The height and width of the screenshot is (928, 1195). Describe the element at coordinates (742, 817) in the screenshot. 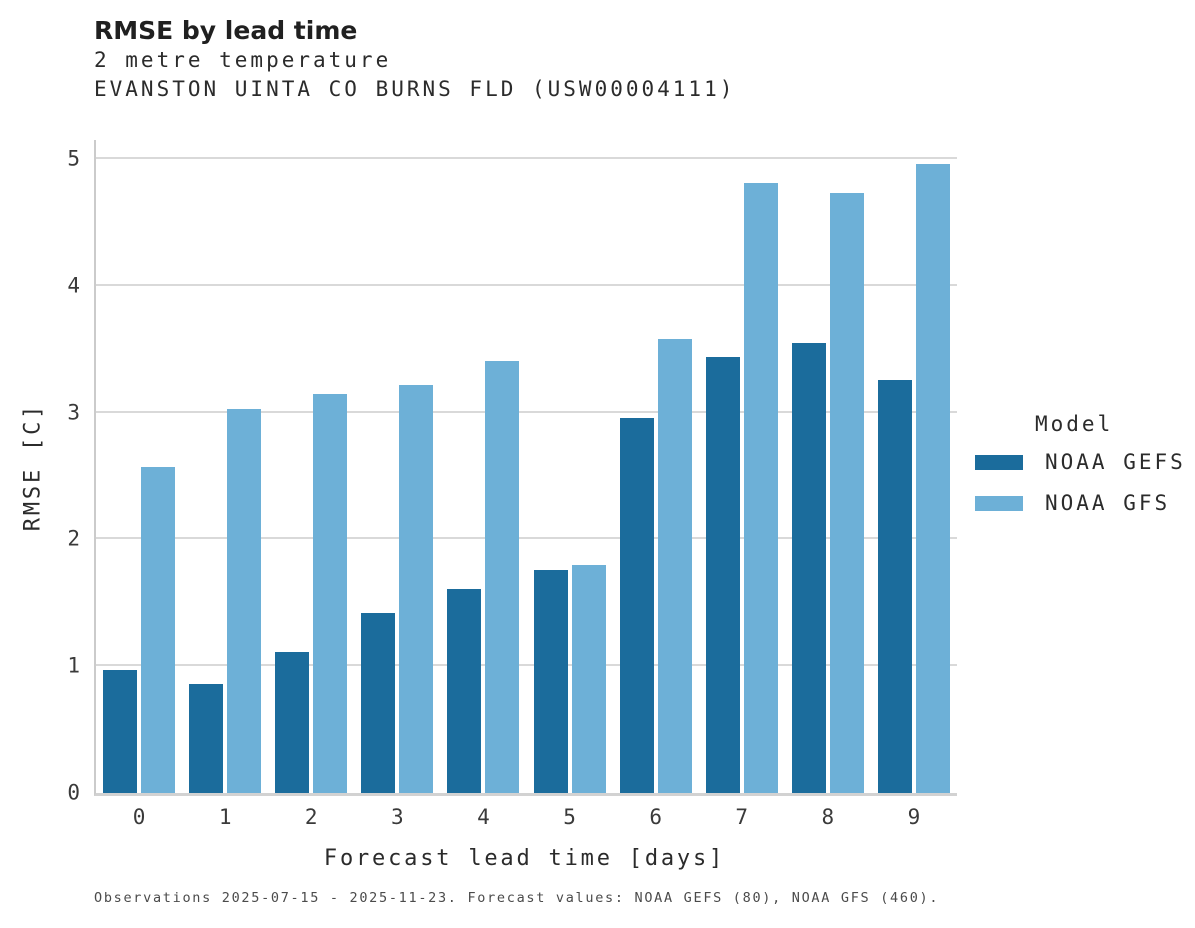

I see `x-tick-label-7: 7` at that location.